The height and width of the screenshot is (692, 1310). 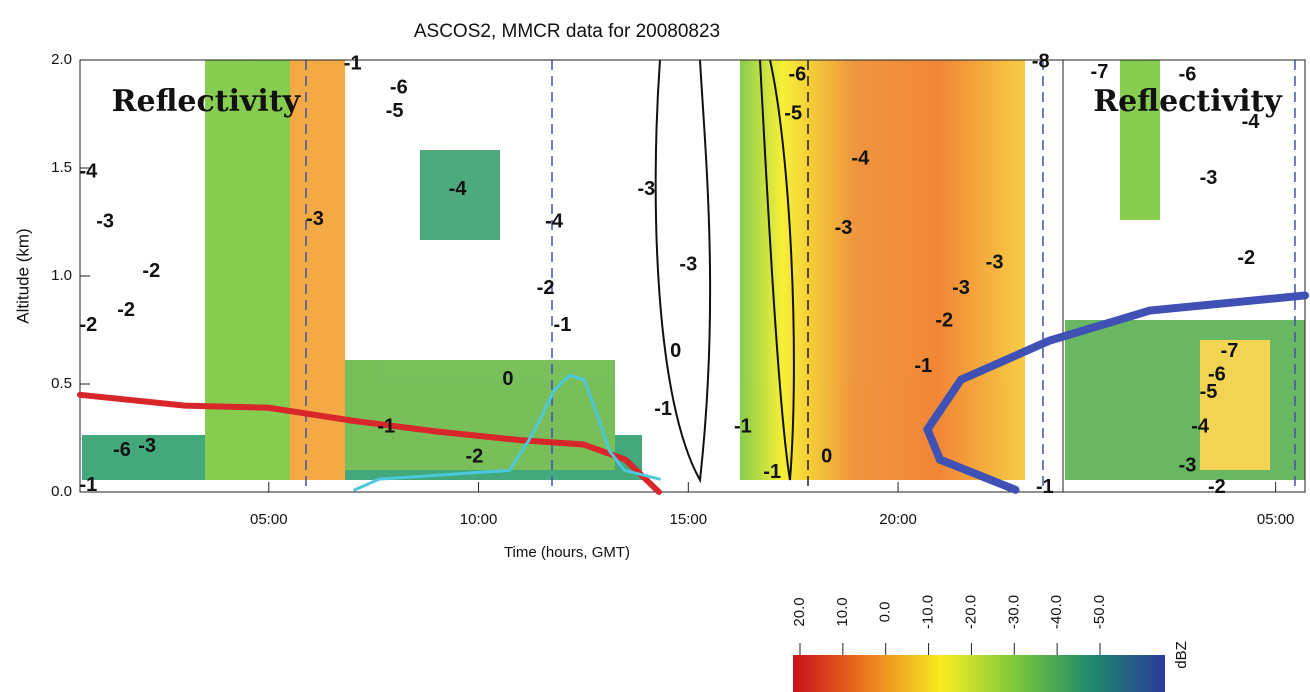 I want to click on annotation: -8, so click(x=1041, y=61).